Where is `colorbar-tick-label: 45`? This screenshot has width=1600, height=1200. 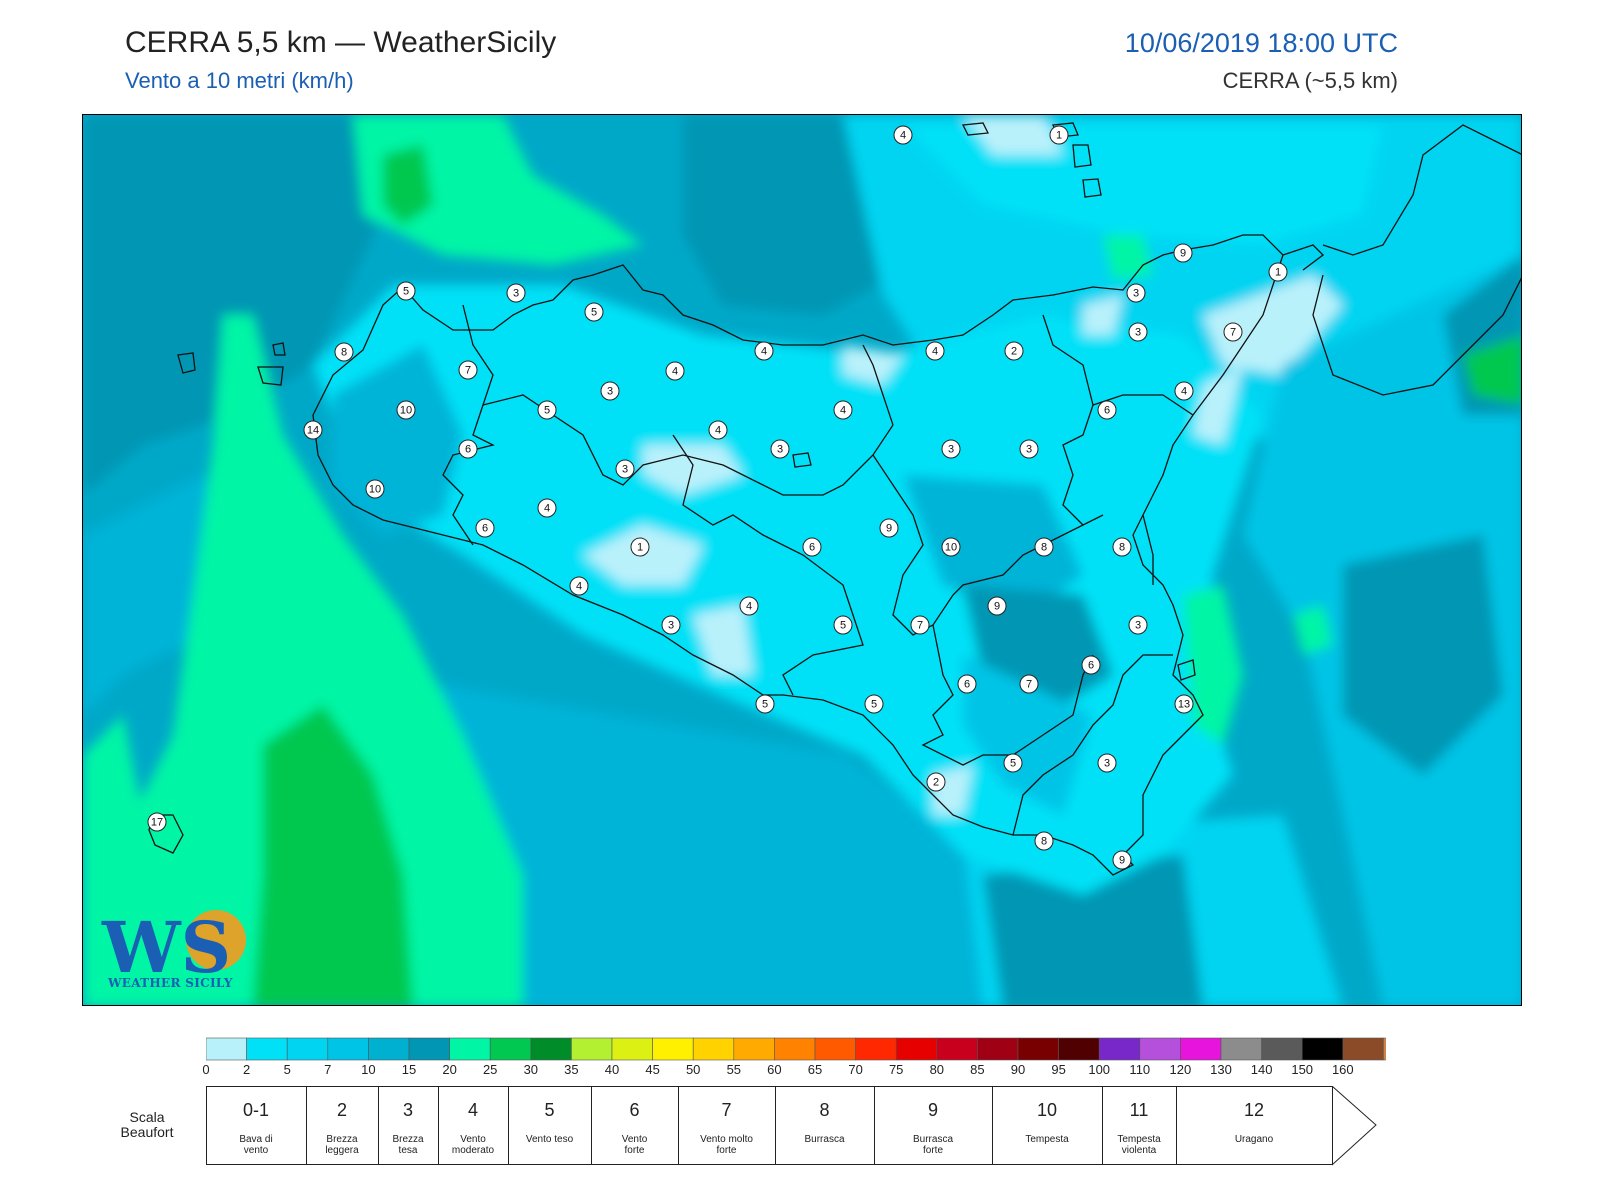
colorbar-tick-label: 45 is located at coordinates (652, 1069).